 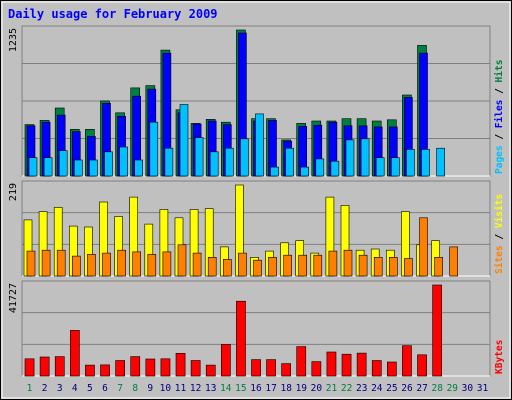 I want to click on x-tick-label-day-1: 1, so click(x=30, y=388).